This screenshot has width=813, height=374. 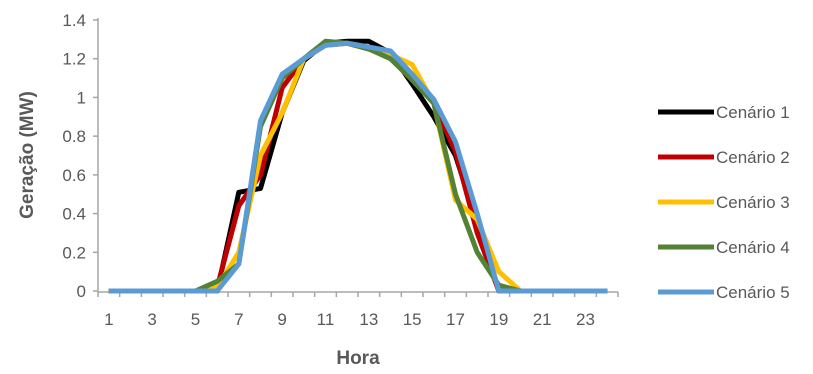 What do you see at coordinates (753, 292) in the screenshot?
I see `legend-label: Cenário 5` at bounding box center [753, 292].